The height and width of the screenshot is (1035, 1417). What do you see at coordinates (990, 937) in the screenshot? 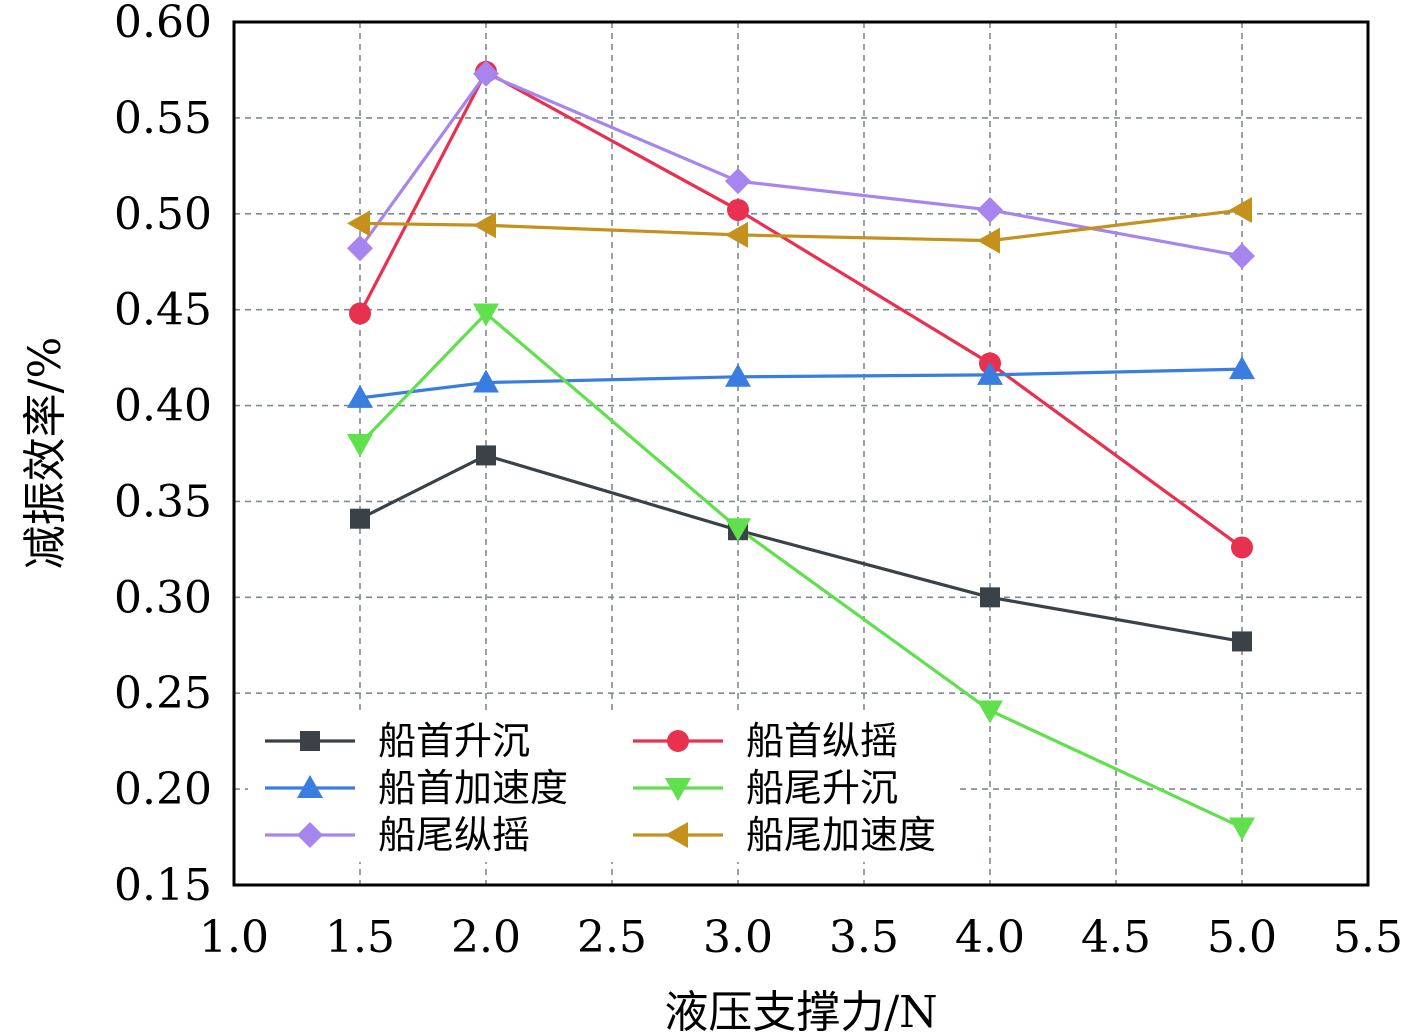
I see `x-tick-label: 4.0` at bounding box center [990, 937].